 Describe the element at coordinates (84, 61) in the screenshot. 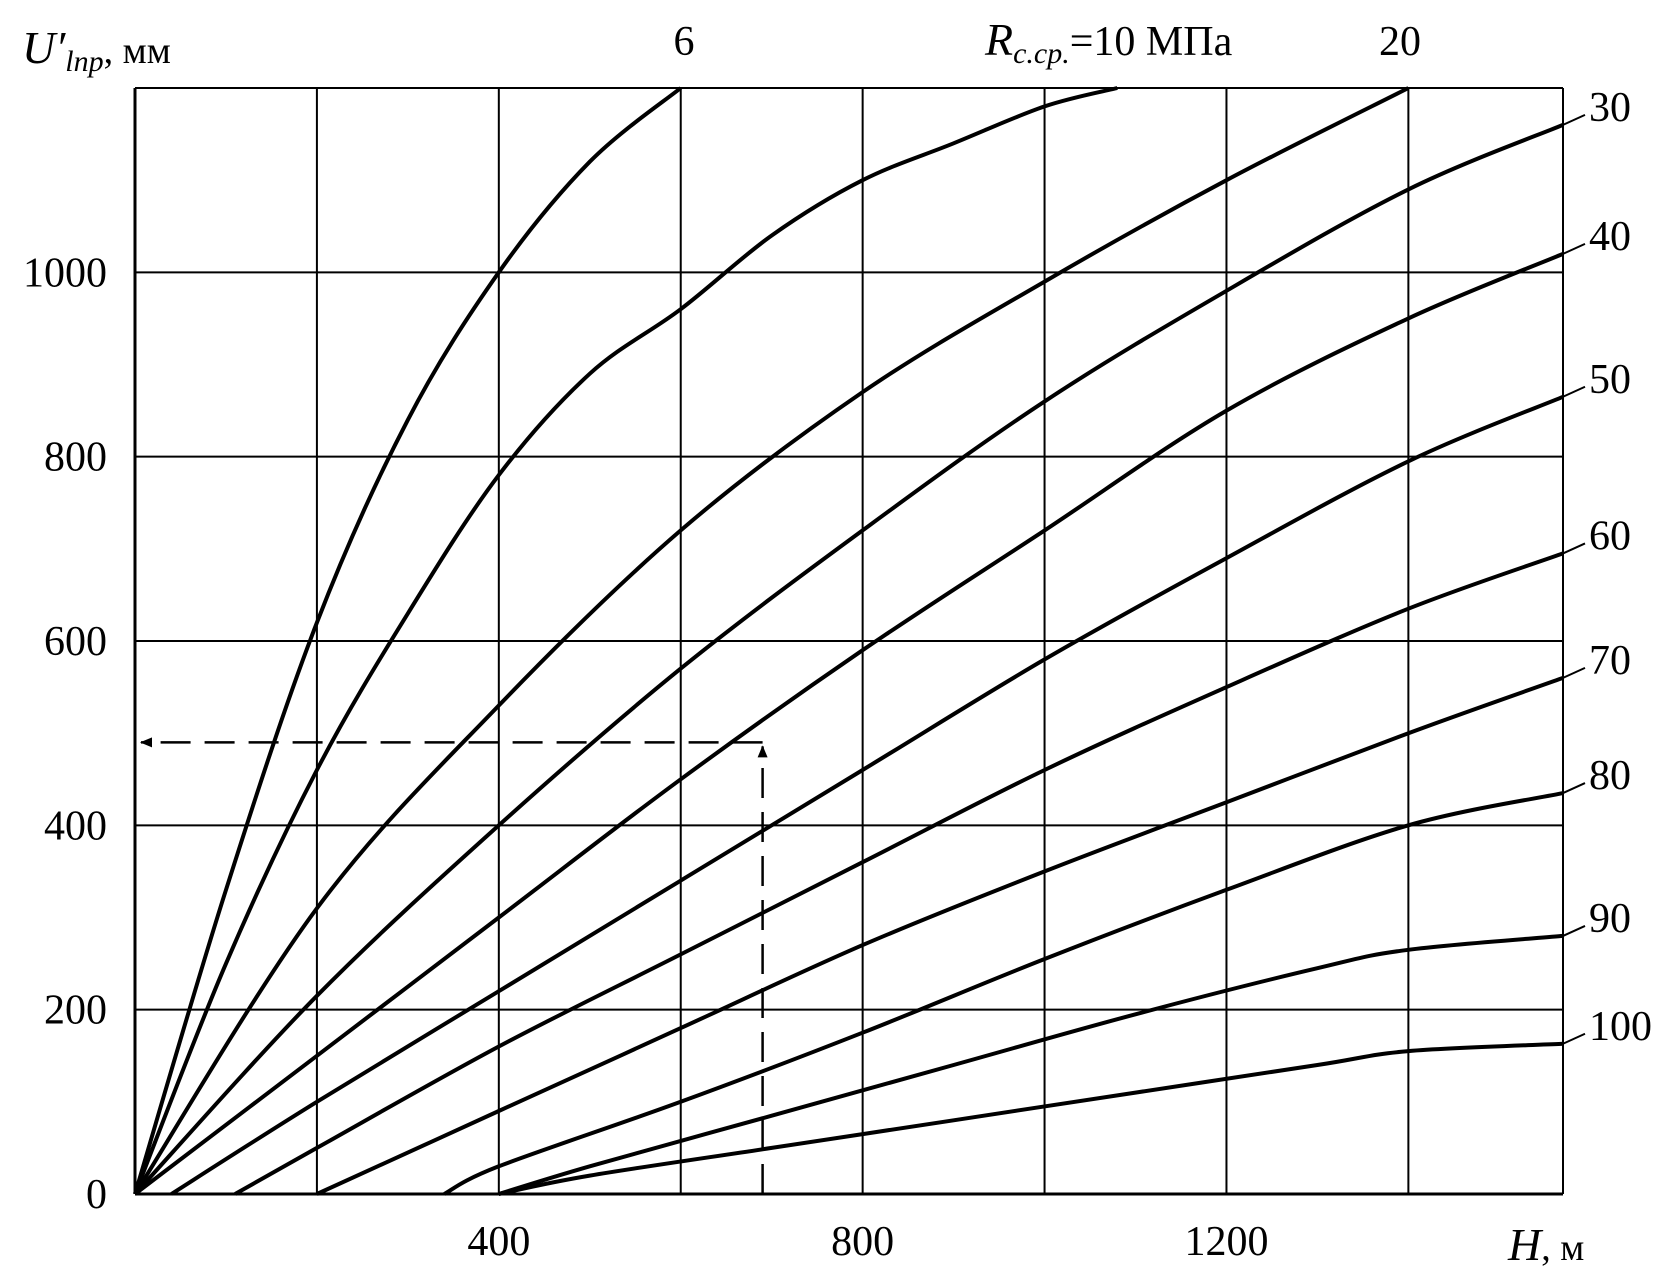

I see `y-axis-label-sub: lпр` at that location.